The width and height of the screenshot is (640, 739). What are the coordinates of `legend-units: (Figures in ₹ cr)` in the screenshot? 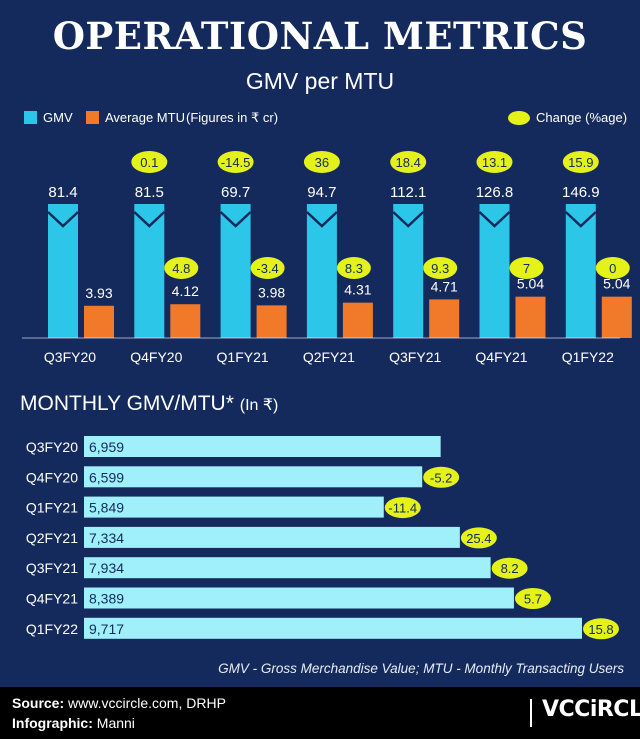 It's located at (232, 117).